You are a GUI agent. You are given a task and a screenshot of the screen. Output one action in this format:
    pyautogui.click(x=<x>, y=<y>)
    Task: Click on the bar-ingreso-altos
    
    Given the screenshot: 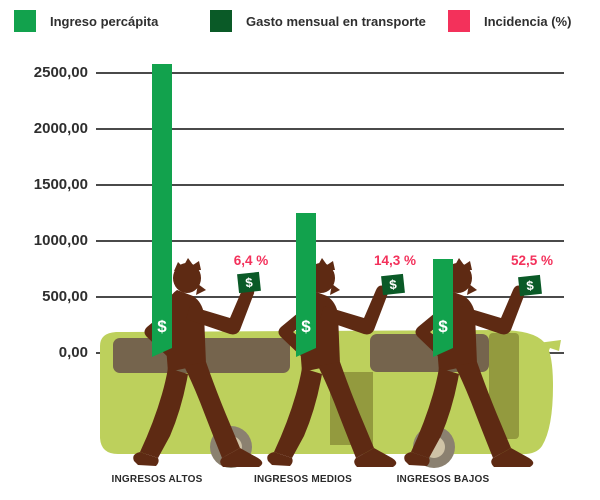 What is the action you would take?
    pyautogui.click(x=162, y=210)
    